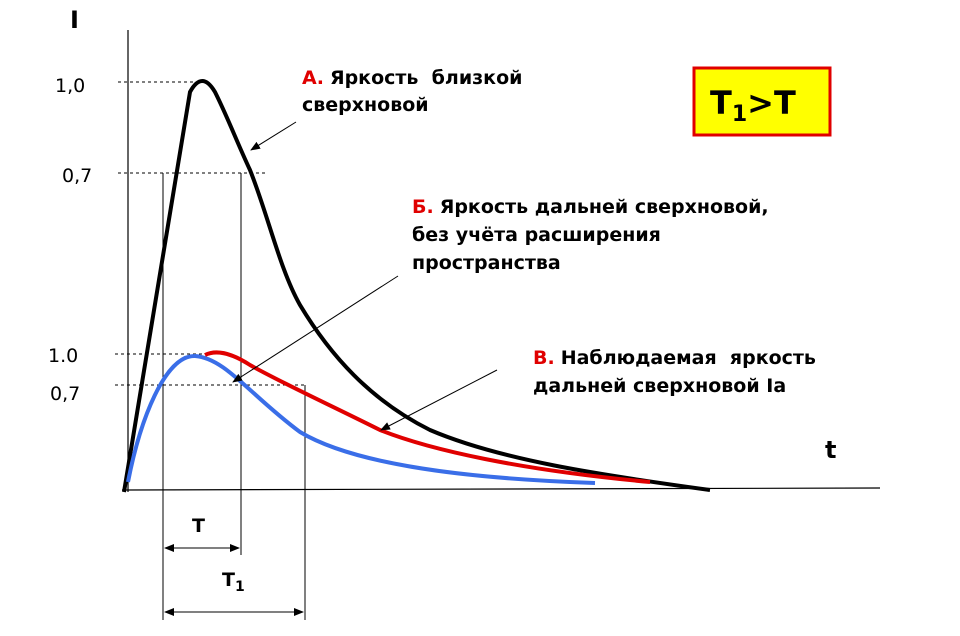 The height and width of the screenshot is (636, 960). I want to click on marker: В., so click(544, 358).